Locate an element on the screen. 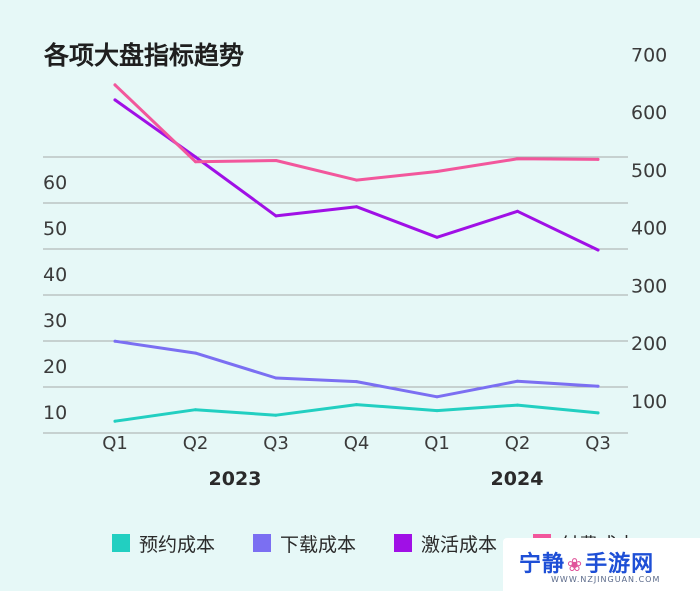 The width and height of the screenshot is (700, 591). watermark-text-right: 手游网 is located at coordinates (620, 564).